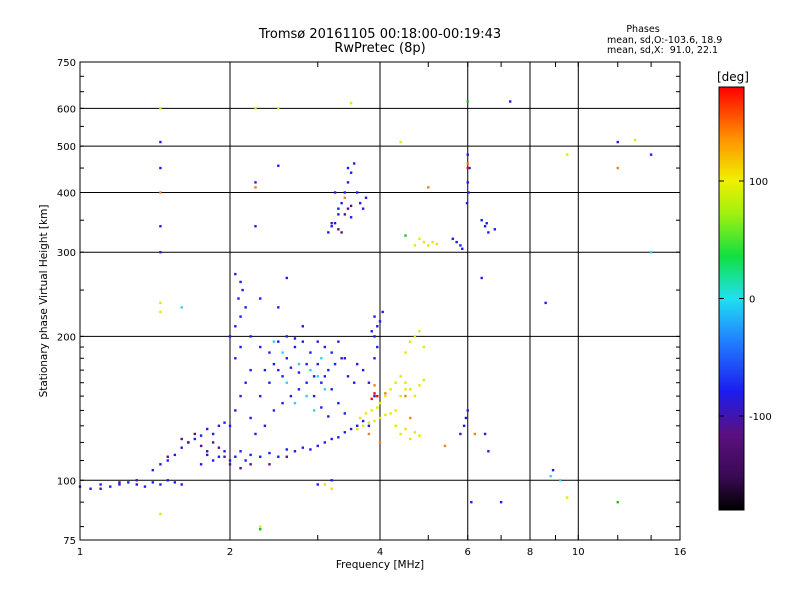 Image resolution: width=800 pixels, height=600 pixels. I want to click on x-axis-label: Frequency [MHz], so click(380, 565).